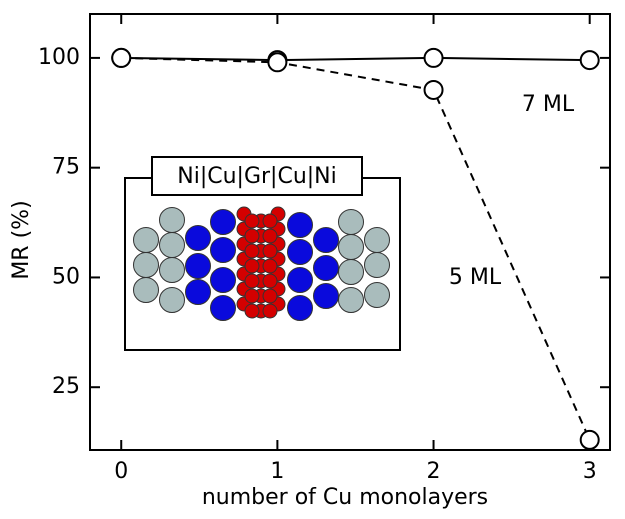 Image resolution: width=625 pixels, height=519 pixels. What do you see at coordinates (475, 277) in the screenshot?
I see `series-annotation: 5 ML` at bounding box center [475, 277].